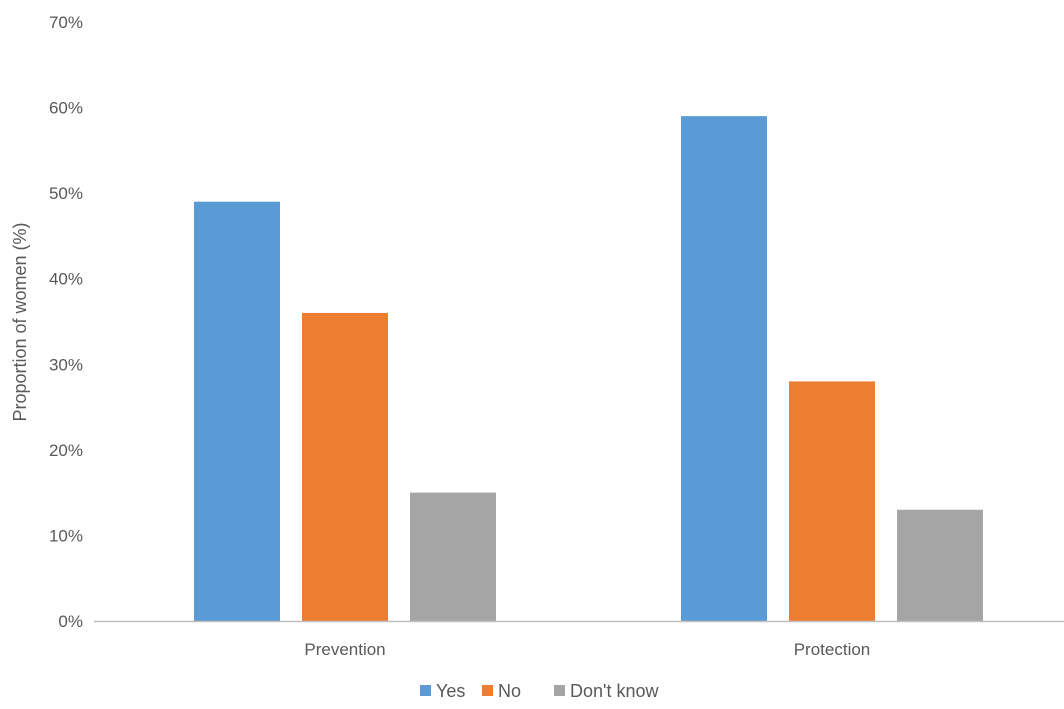  Describe the element at coordinates (509, 691) in the screenshot. I see `legend-label: No` at that location.